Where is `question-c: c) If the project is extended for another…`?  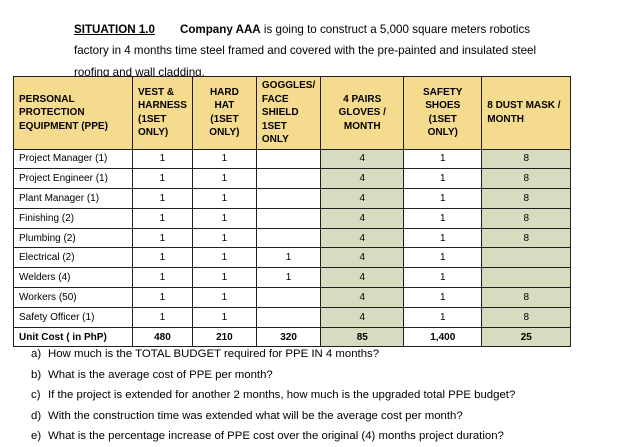
question-c: c) If the project is extended for another… is located at coordinates (273, 395).